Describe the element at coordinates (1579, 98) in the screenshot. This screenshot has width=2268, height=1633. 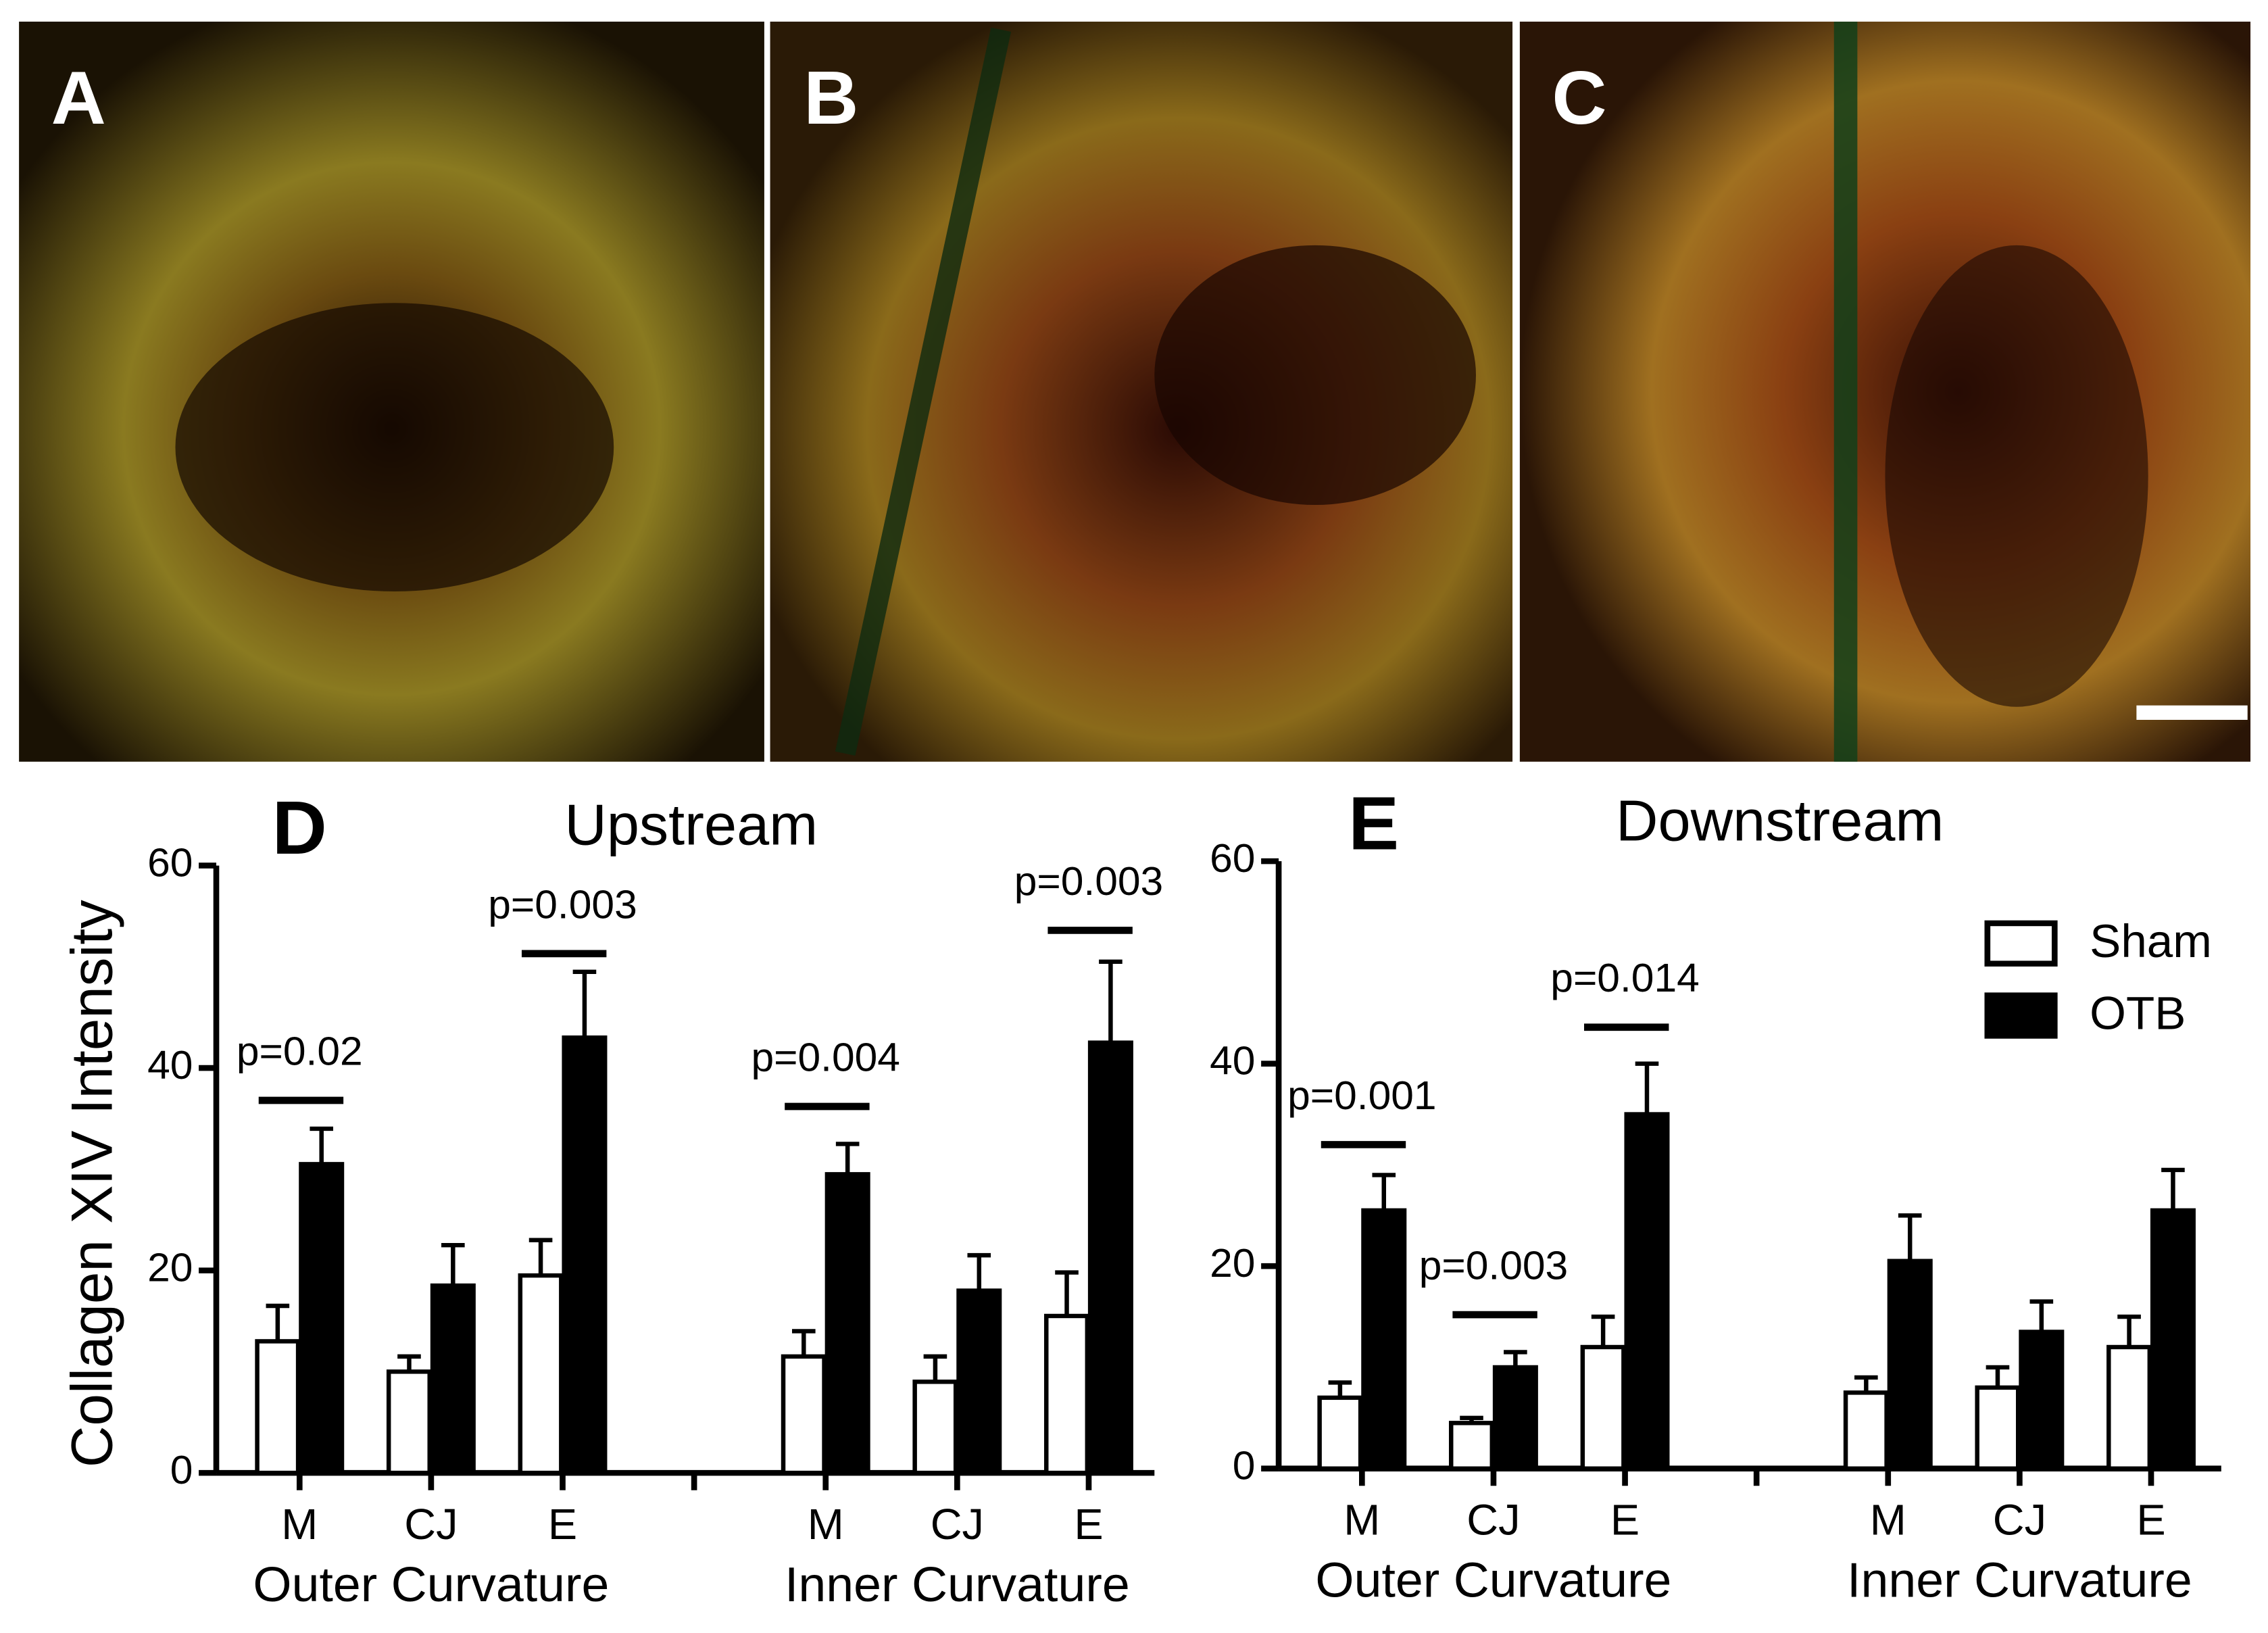
I see `panel-label: C` at that location.